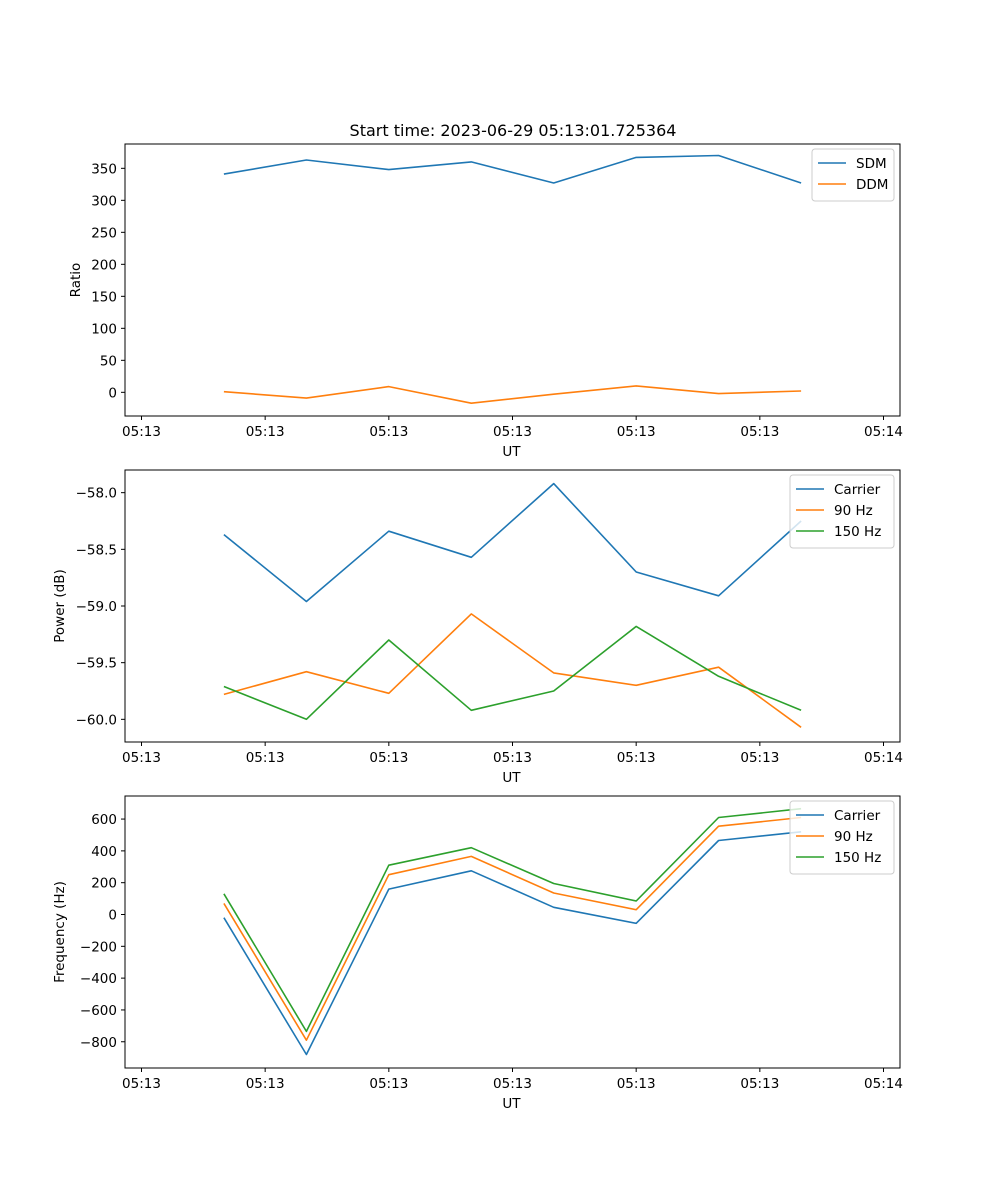  Describe the element at coordinates (513, 130) in the screenshot. I see `figure-title: Start time: 2023-06-29 05:13:01.725364` at that location.